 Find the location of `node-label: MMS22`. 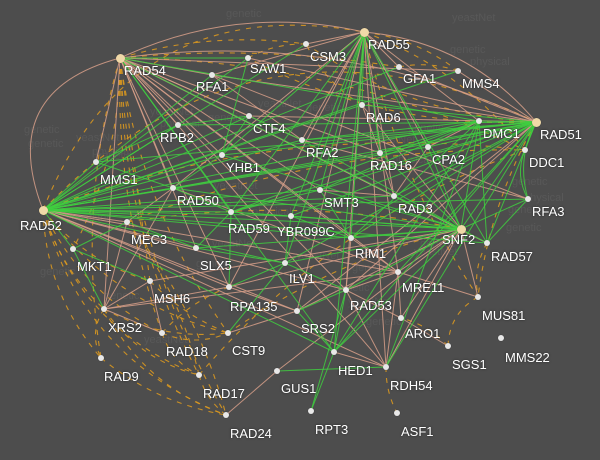

node-label: MMS22 is located at coordinates (527, 357).